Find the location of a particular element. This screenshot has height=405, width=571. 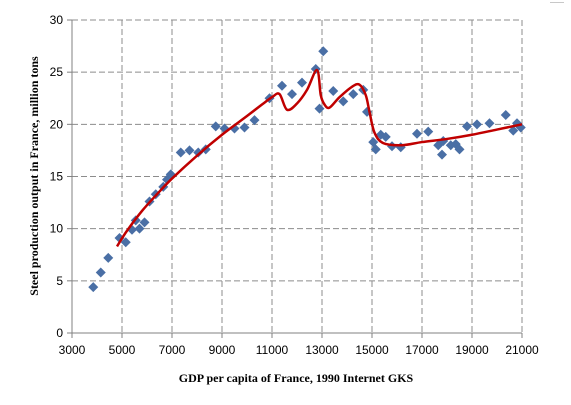

x-tick-label: 13000 is located at coordinates (322, 350).